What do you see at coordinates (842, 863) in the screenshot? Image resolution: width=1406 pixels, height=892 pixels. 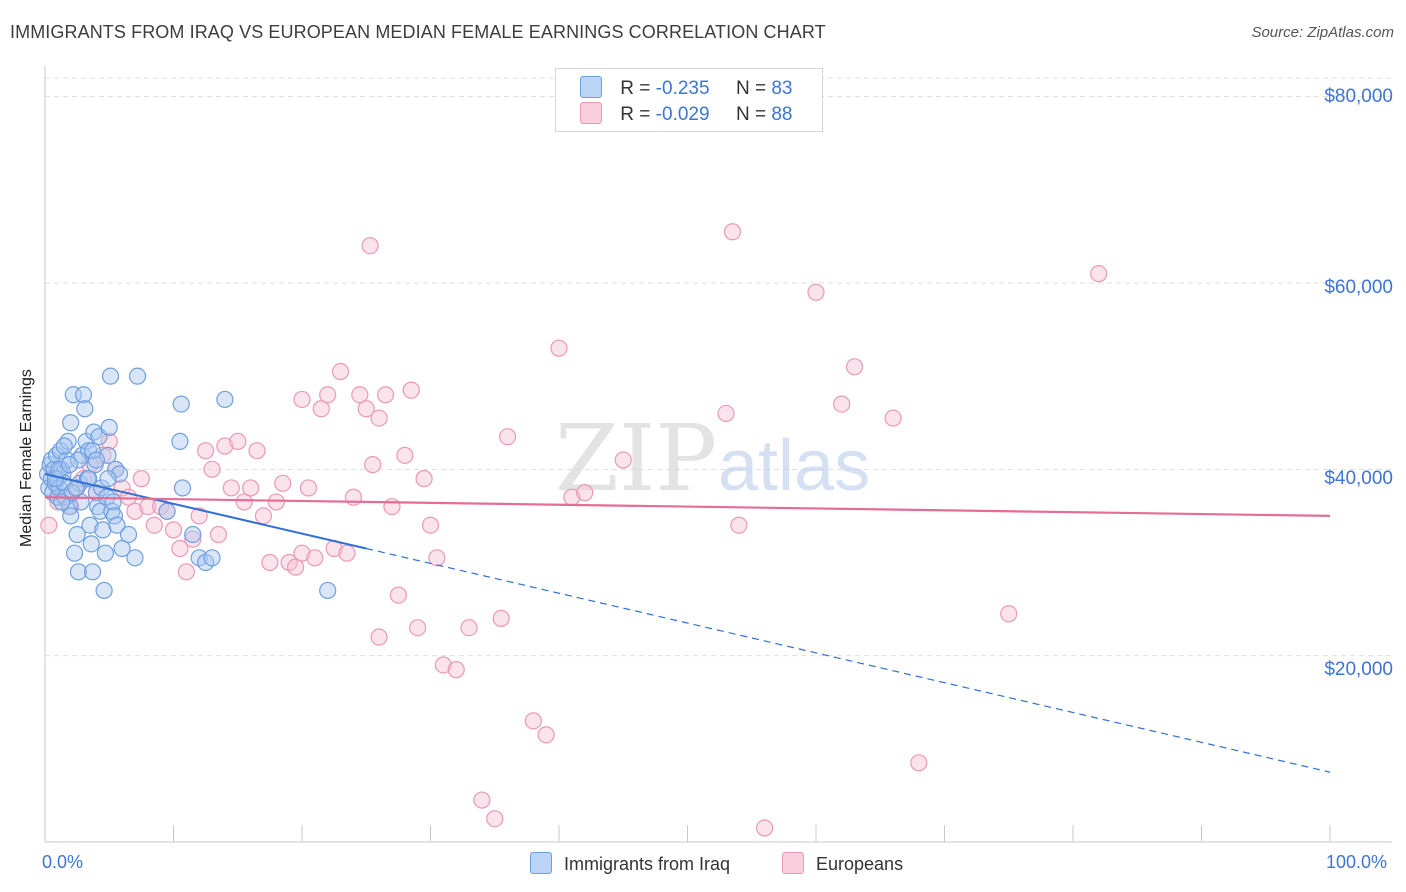 I see `legend-item-europeans: Europeans` at bounding box center [842, 863].